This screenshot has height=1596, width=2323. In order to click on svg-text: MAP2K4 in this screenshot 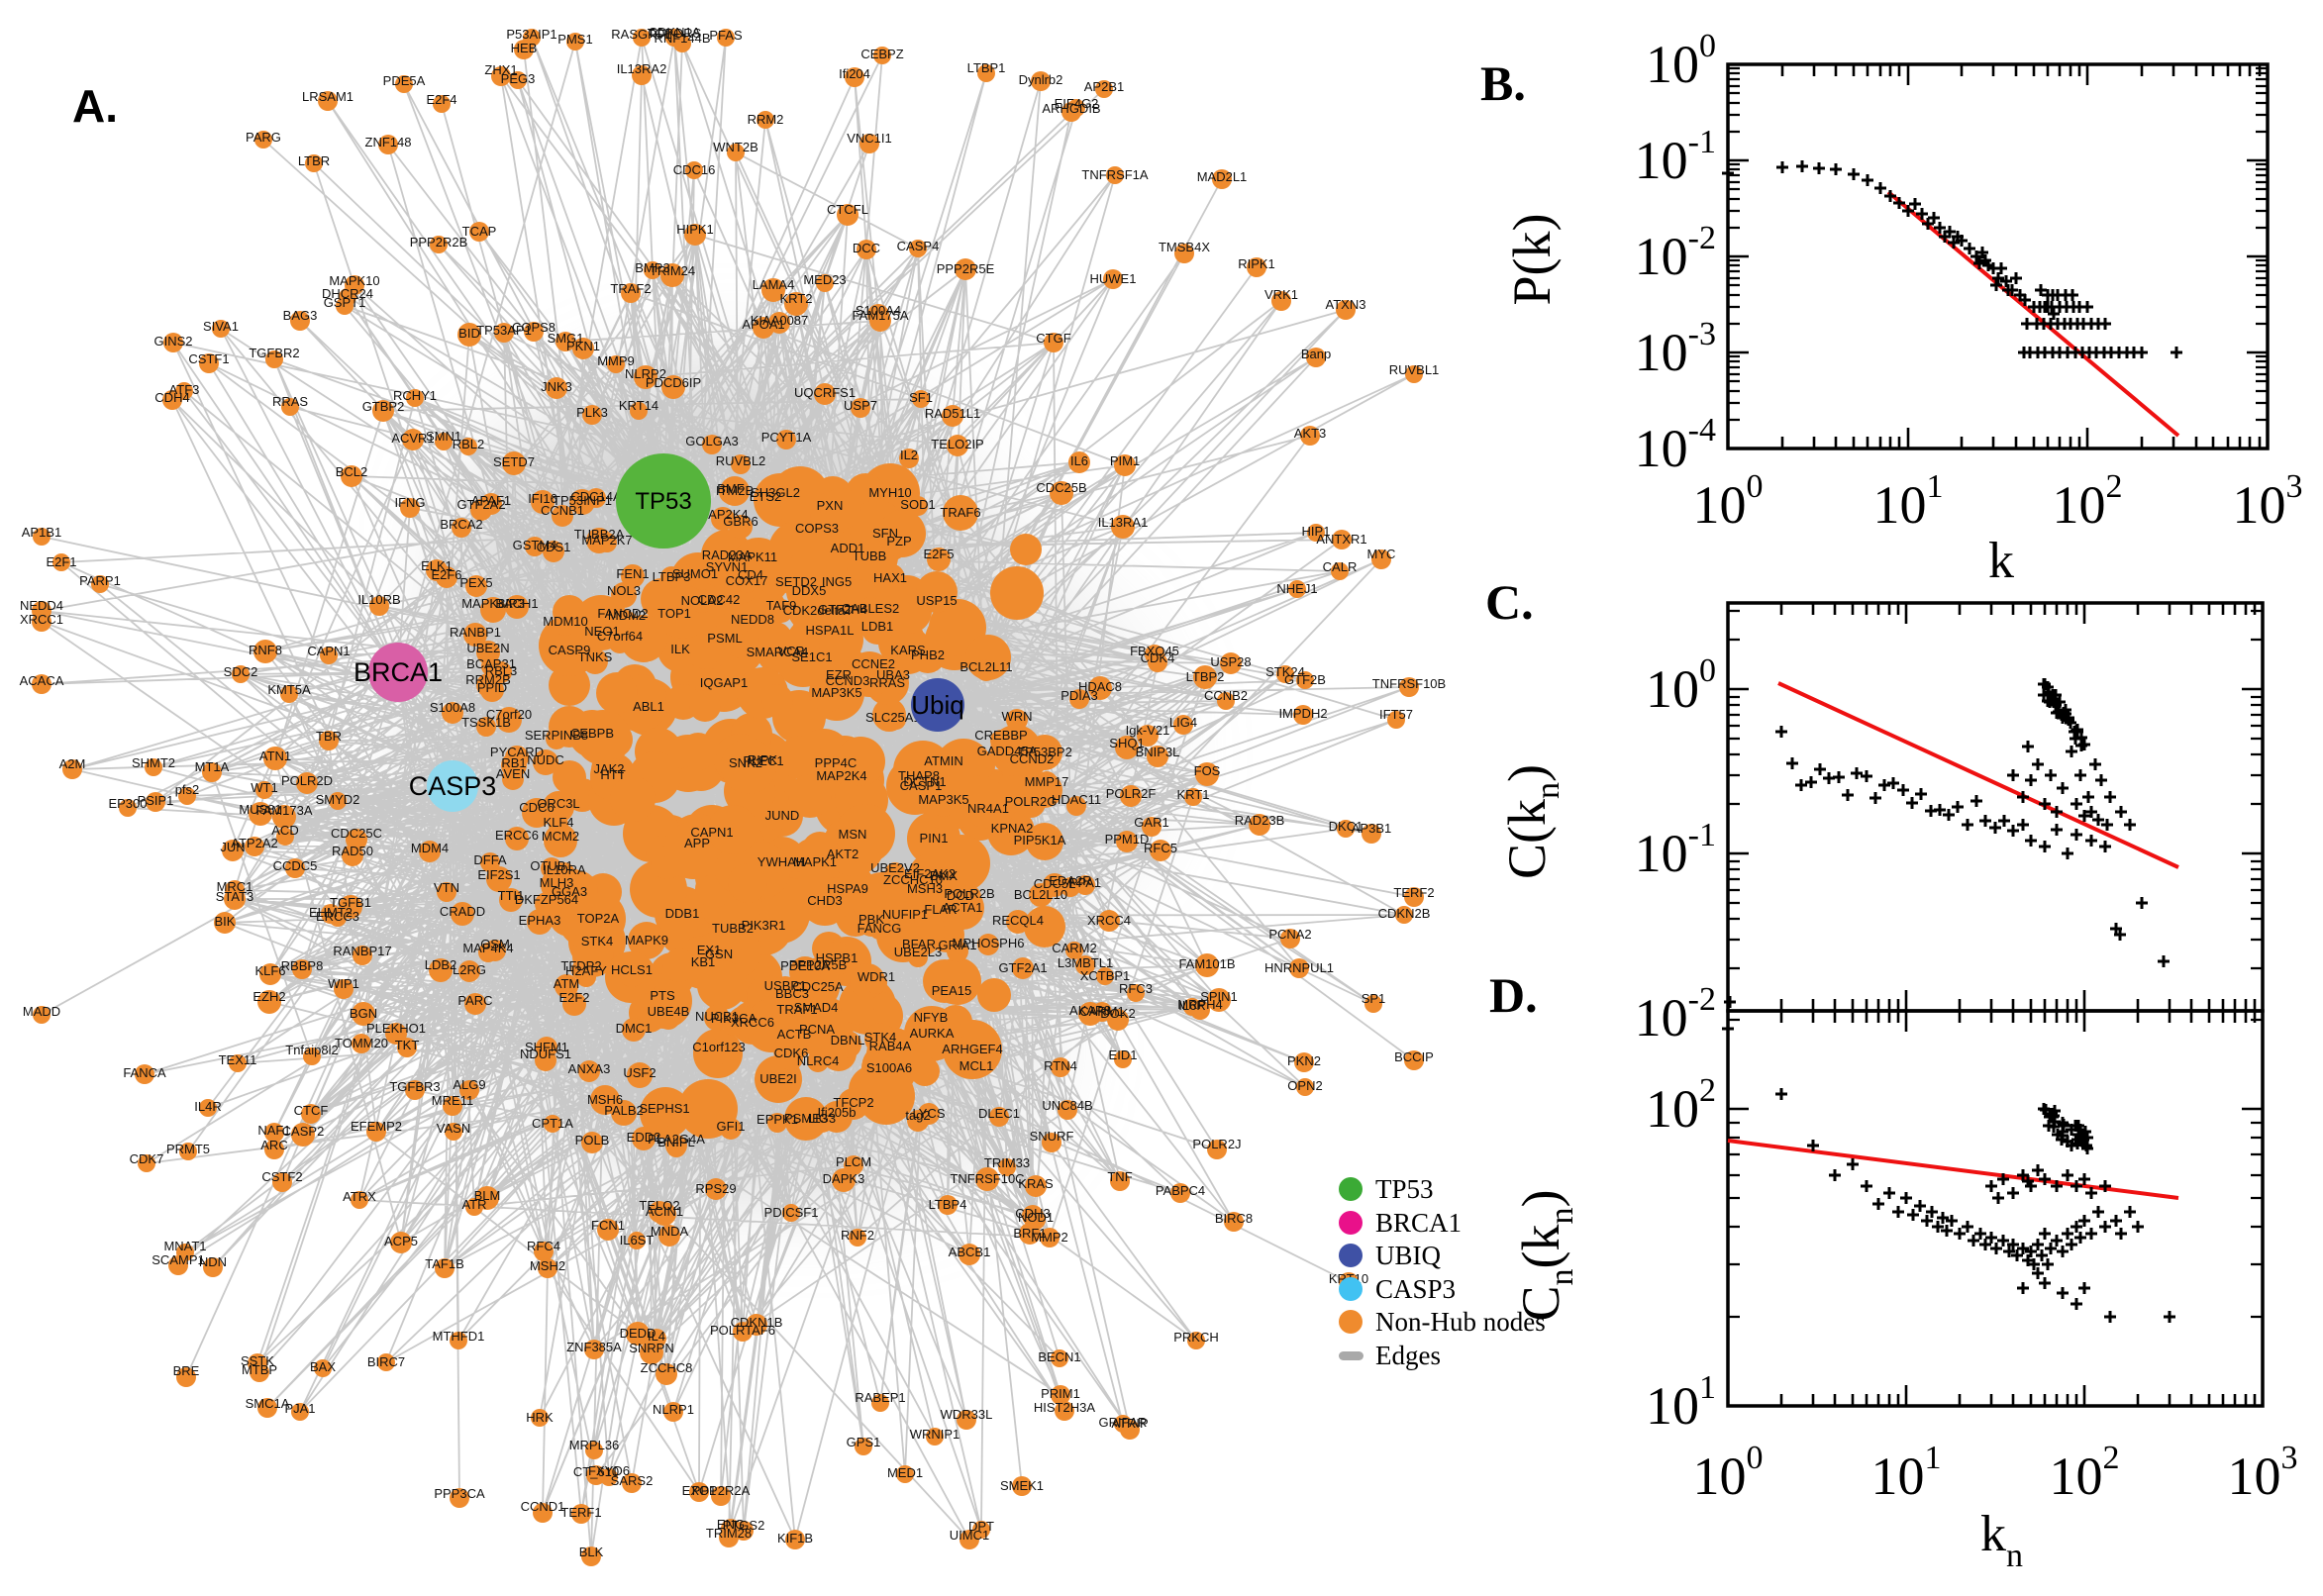, I will do `click(722, 514)`.